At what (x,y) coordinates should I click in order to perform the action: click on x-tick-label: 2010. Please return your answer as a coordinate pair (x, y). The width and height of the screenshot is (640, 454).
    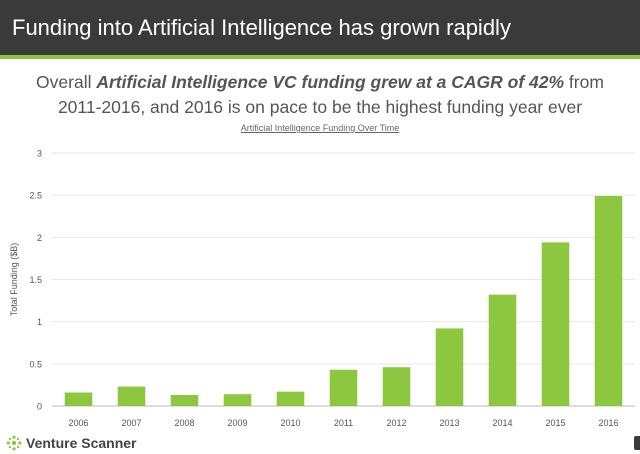
    Looking at the image, I should click on (290, 423).